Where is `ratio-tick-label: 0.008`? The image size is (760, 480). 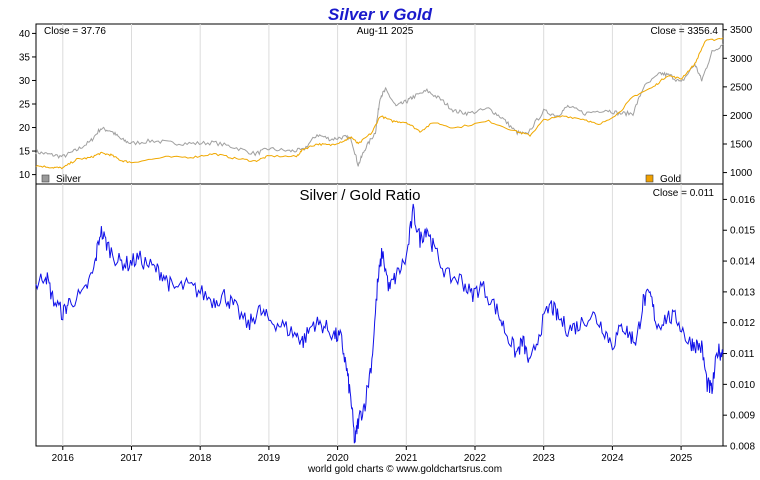 ratio-tick-label: 0.008 is located at coordinates (742, 447).